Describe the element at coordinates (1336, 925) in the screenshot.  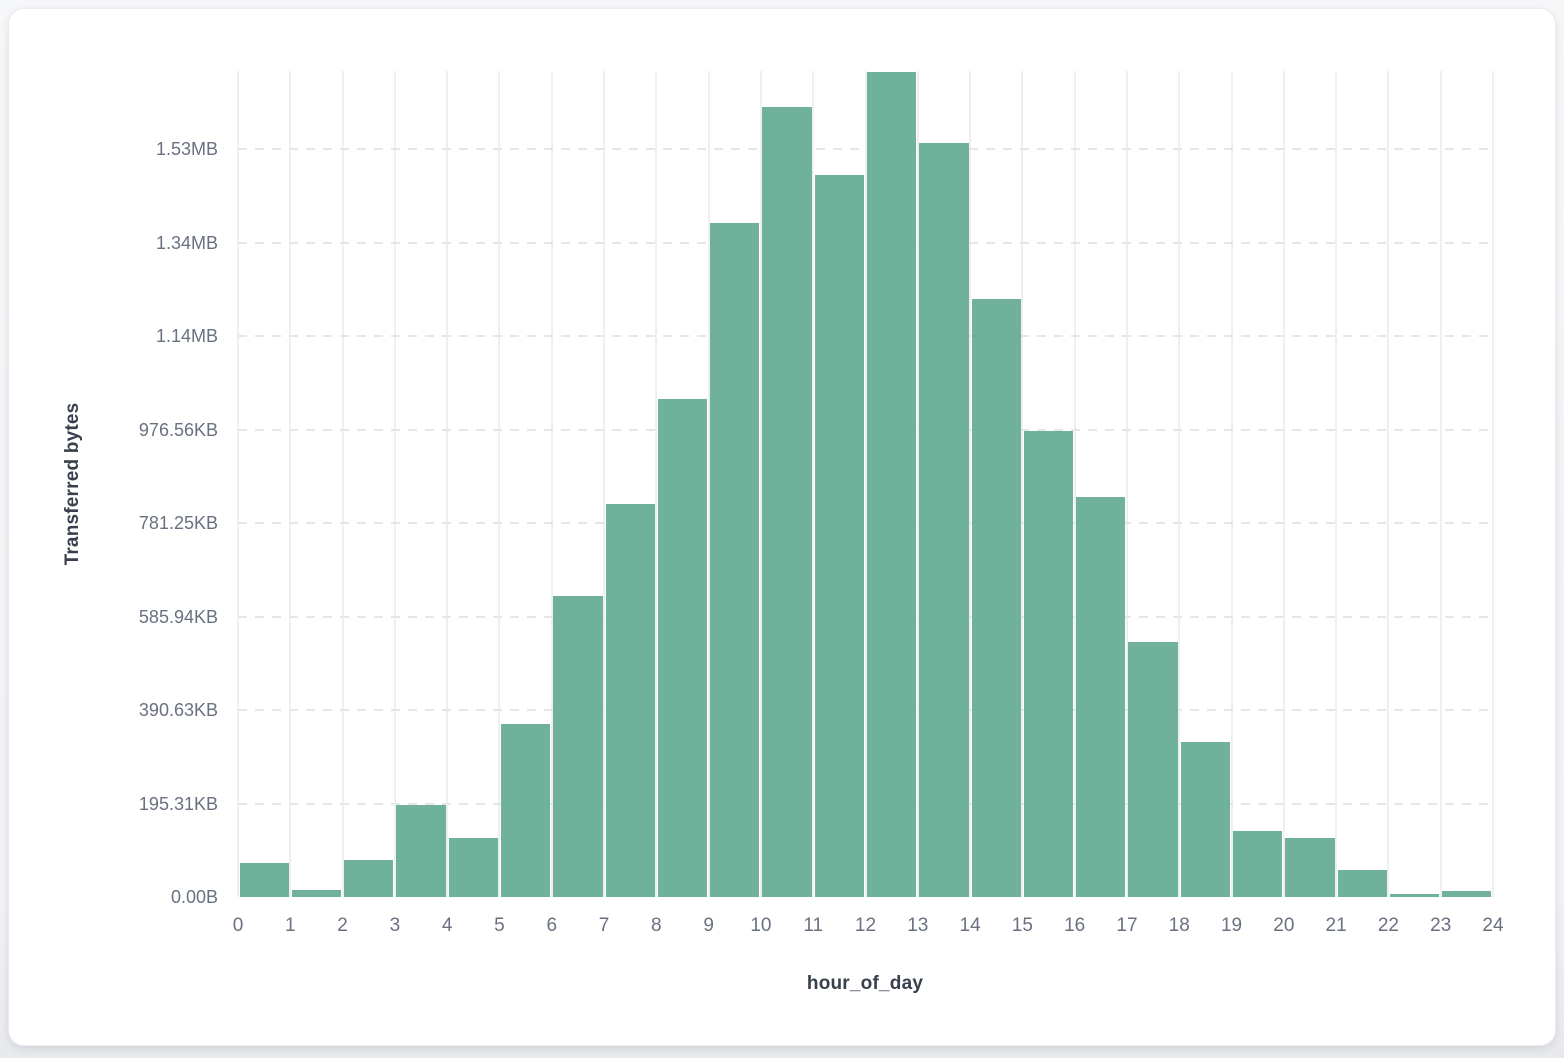
I see `x-tick-label: 21` at that location.